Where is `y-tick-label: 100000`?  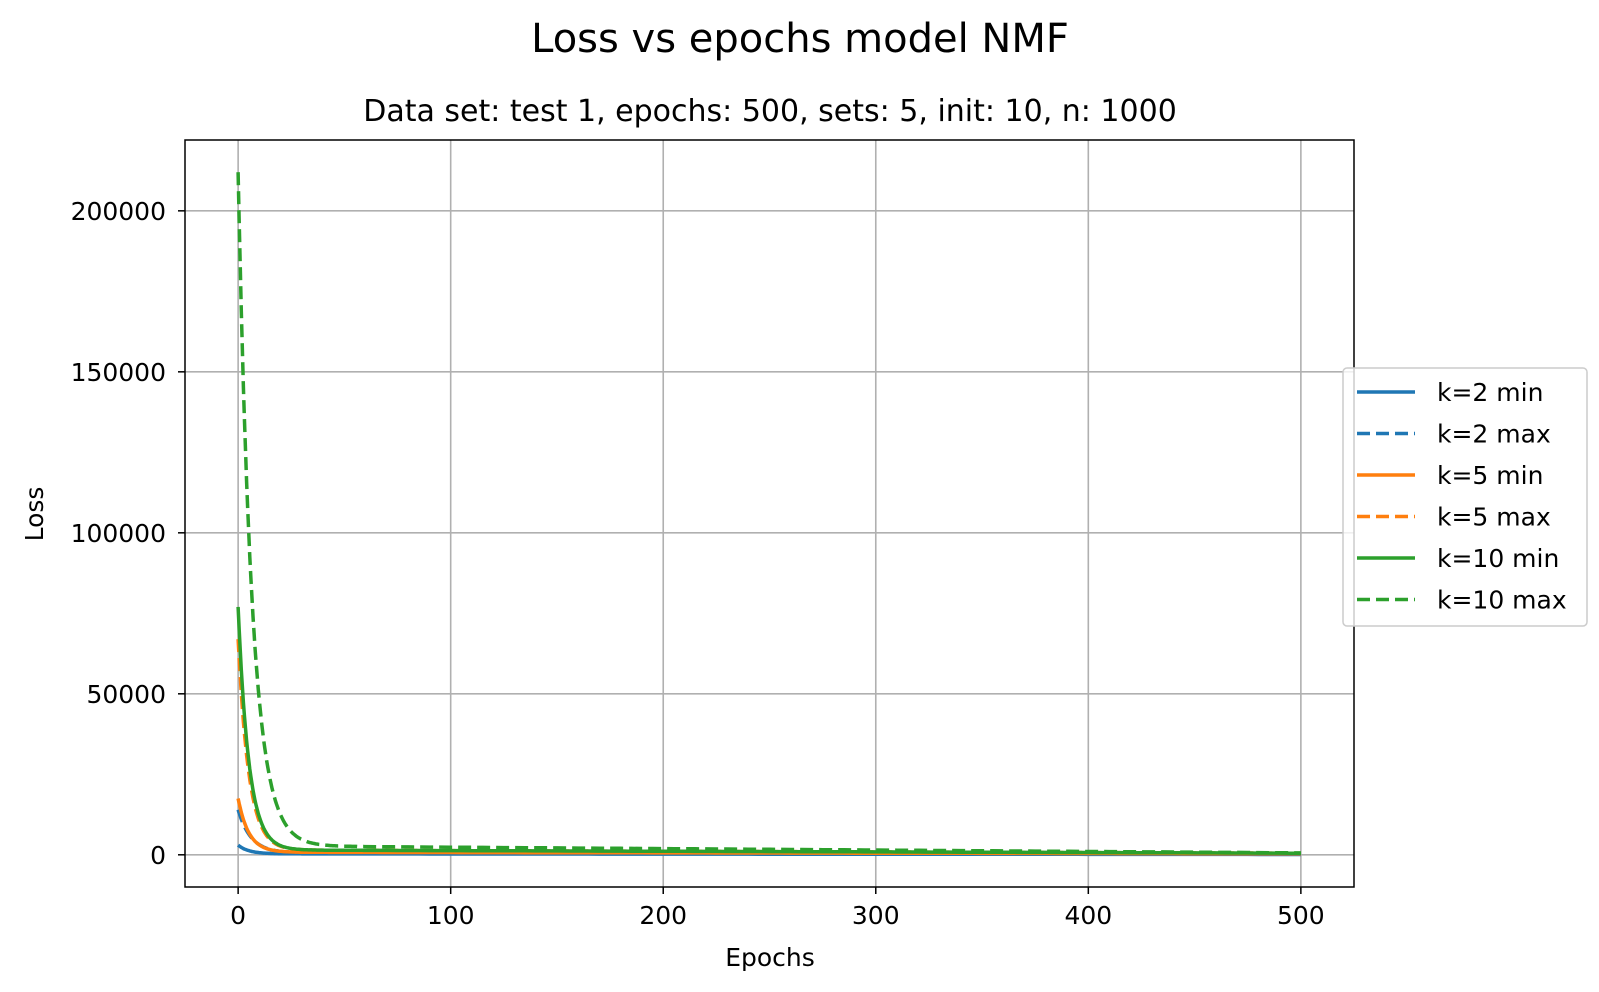 y-tick-label: 100000 is located at coordinates (118, 533).